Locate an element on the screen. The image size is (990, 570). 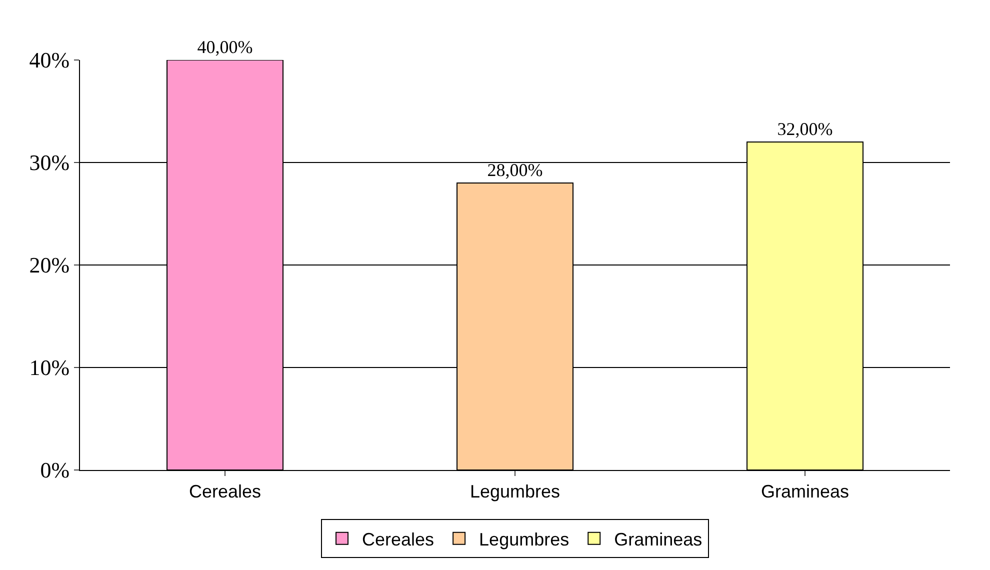
y-tick-label: 30% is located at coordinates (49, 163).